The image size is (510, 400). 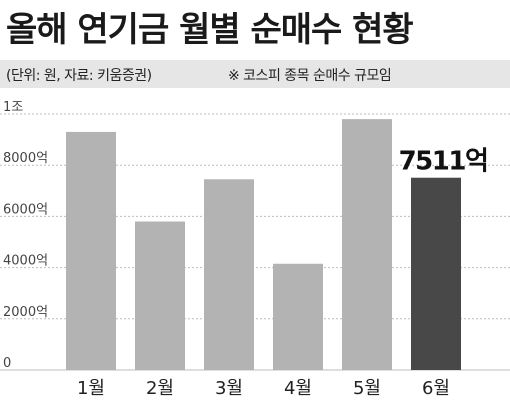 I want to click on y-axis-ticks: 0 2000억 4000억 6000억 8000억 1조, so click(x=25, y=235).